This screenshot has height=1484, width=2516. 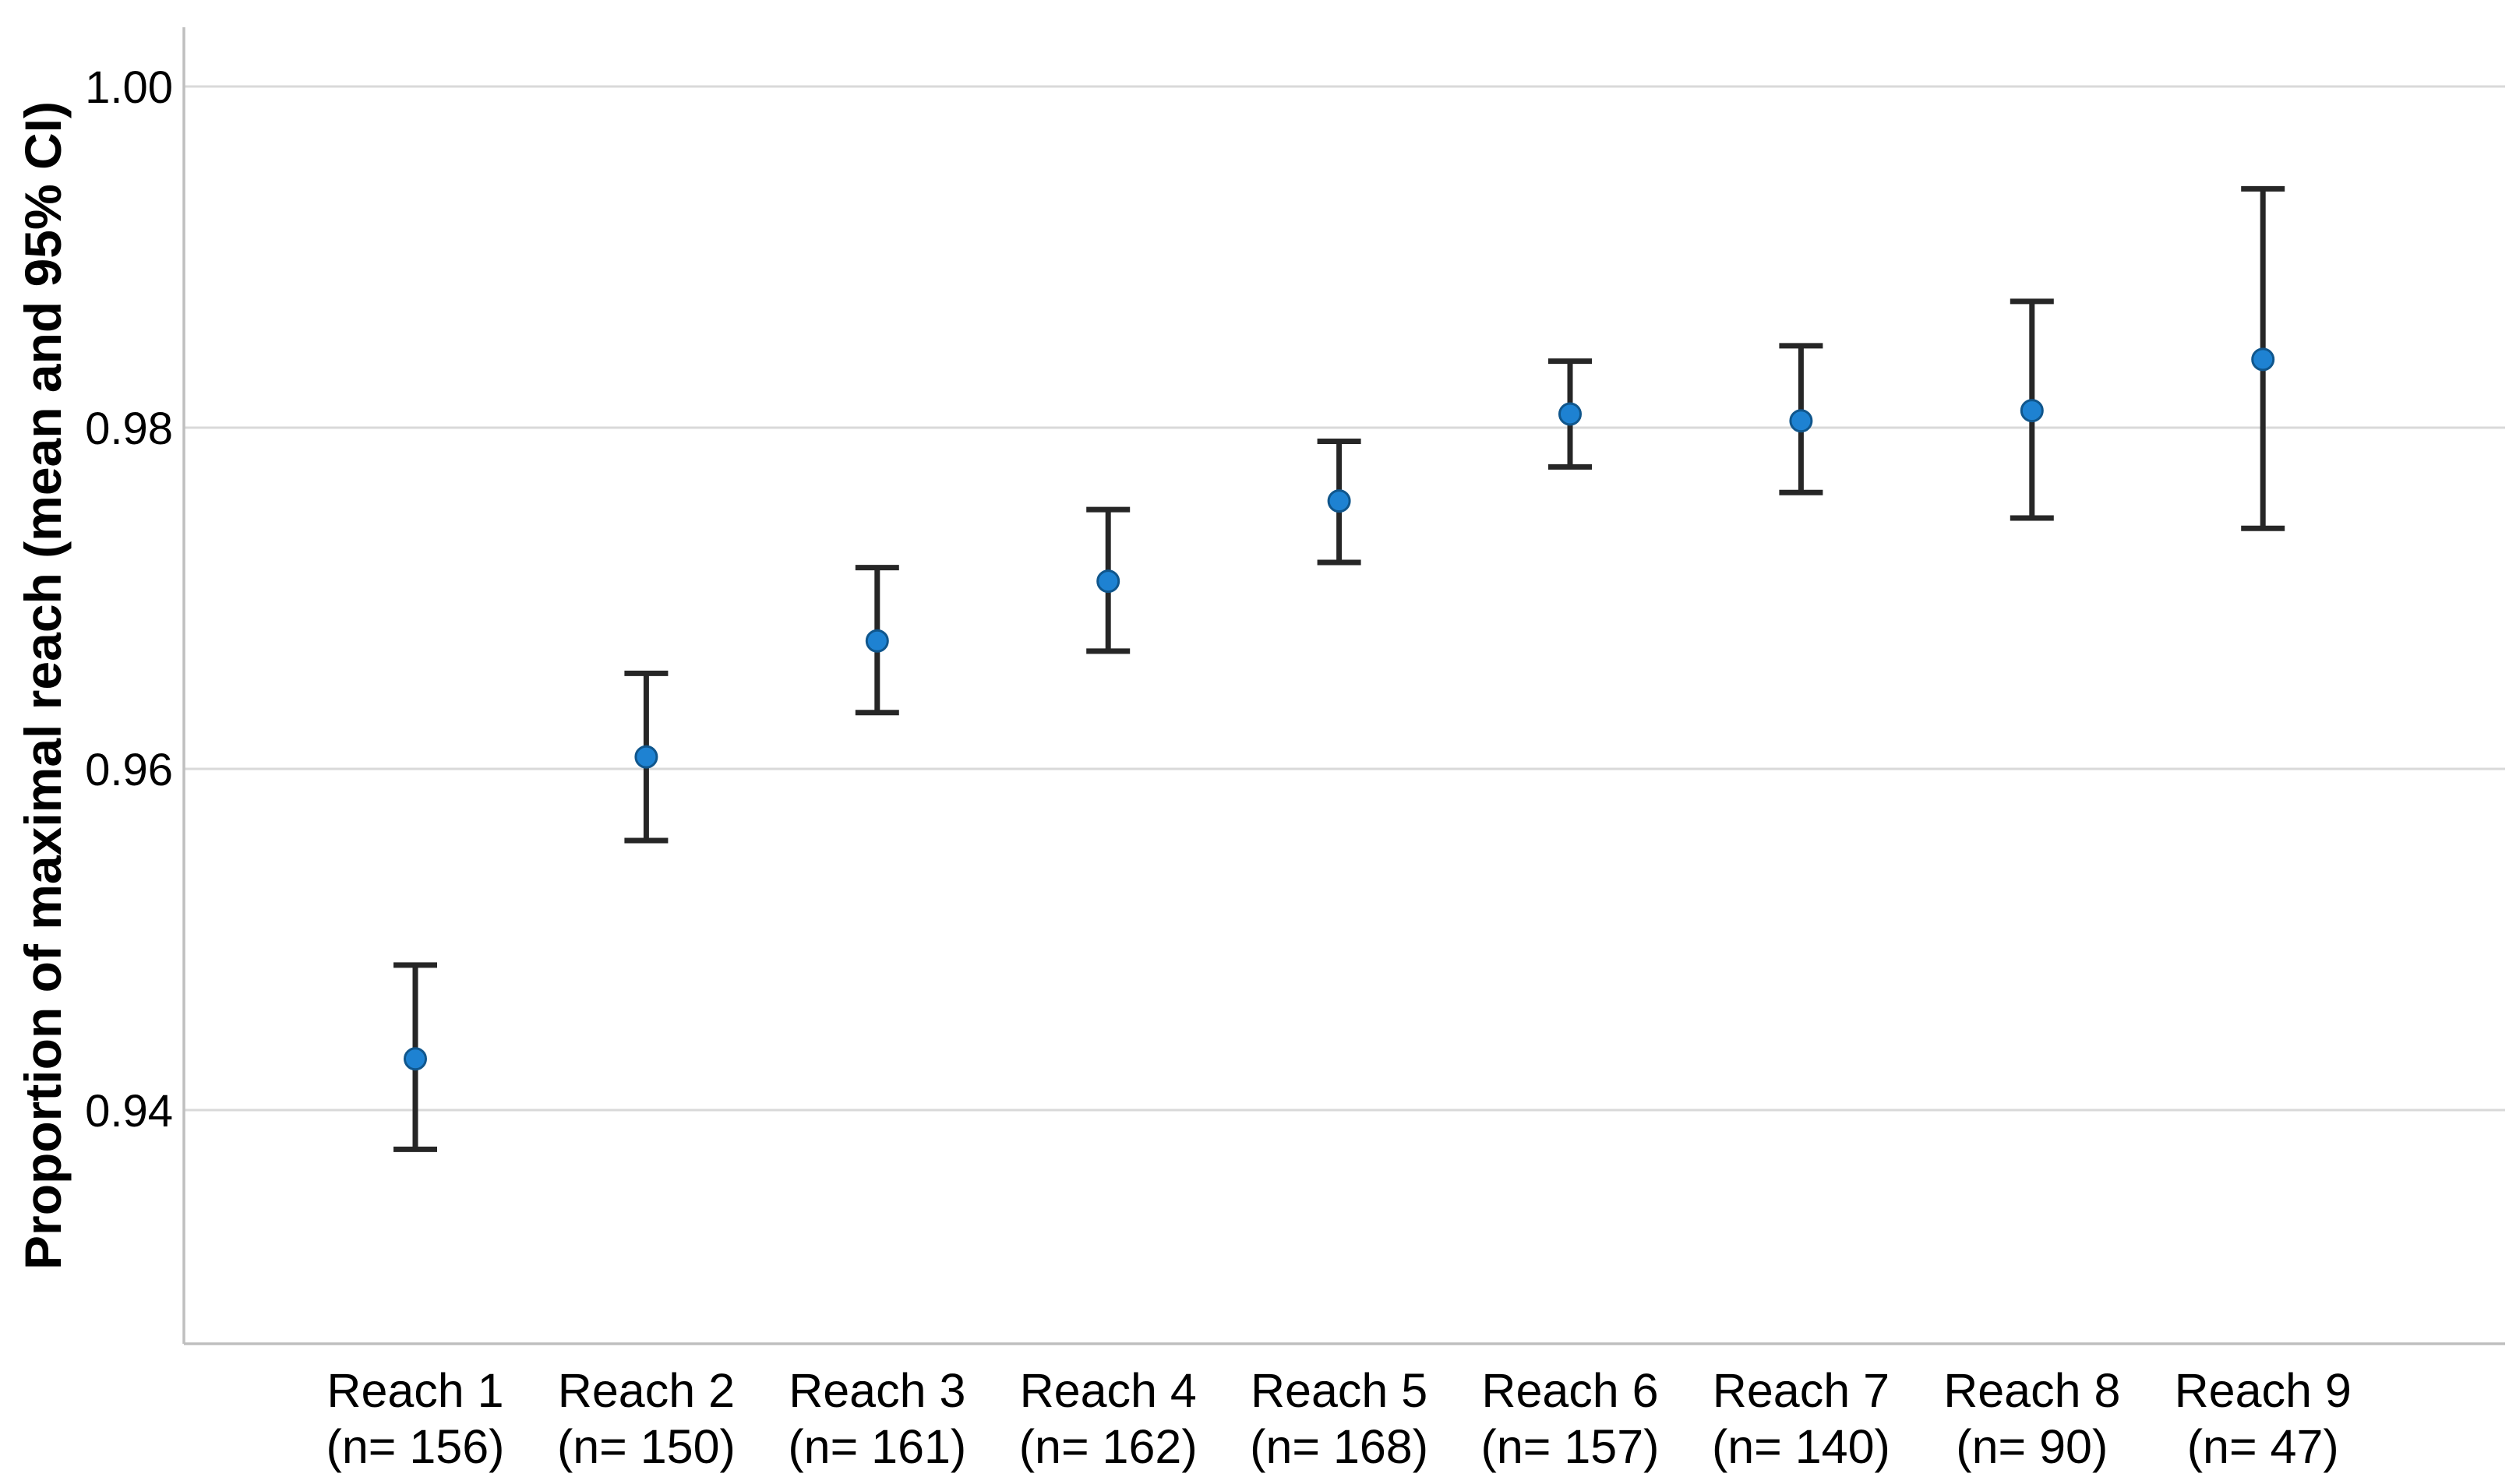 What do you see at coordinates (1801, 1446) in the screenshot?
I see `x-tick-sublabel: (n= 140)` at bounding box center [1801, 1446].